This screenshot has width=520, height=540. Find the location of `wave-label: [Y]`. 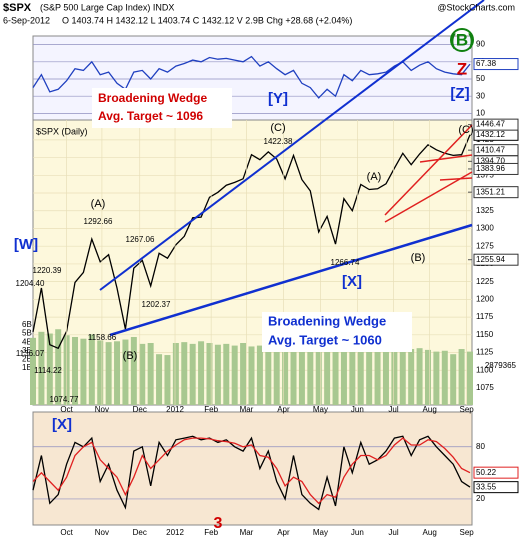

wave-label: [Y] is located at coordinates (278, 98).